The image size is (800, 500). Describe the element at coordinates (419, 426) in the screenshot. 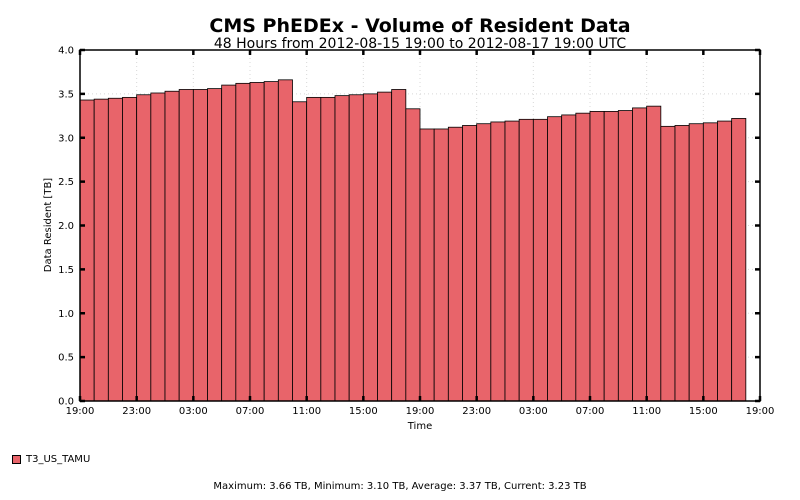

I see `x-axis-label: Time` at that location.